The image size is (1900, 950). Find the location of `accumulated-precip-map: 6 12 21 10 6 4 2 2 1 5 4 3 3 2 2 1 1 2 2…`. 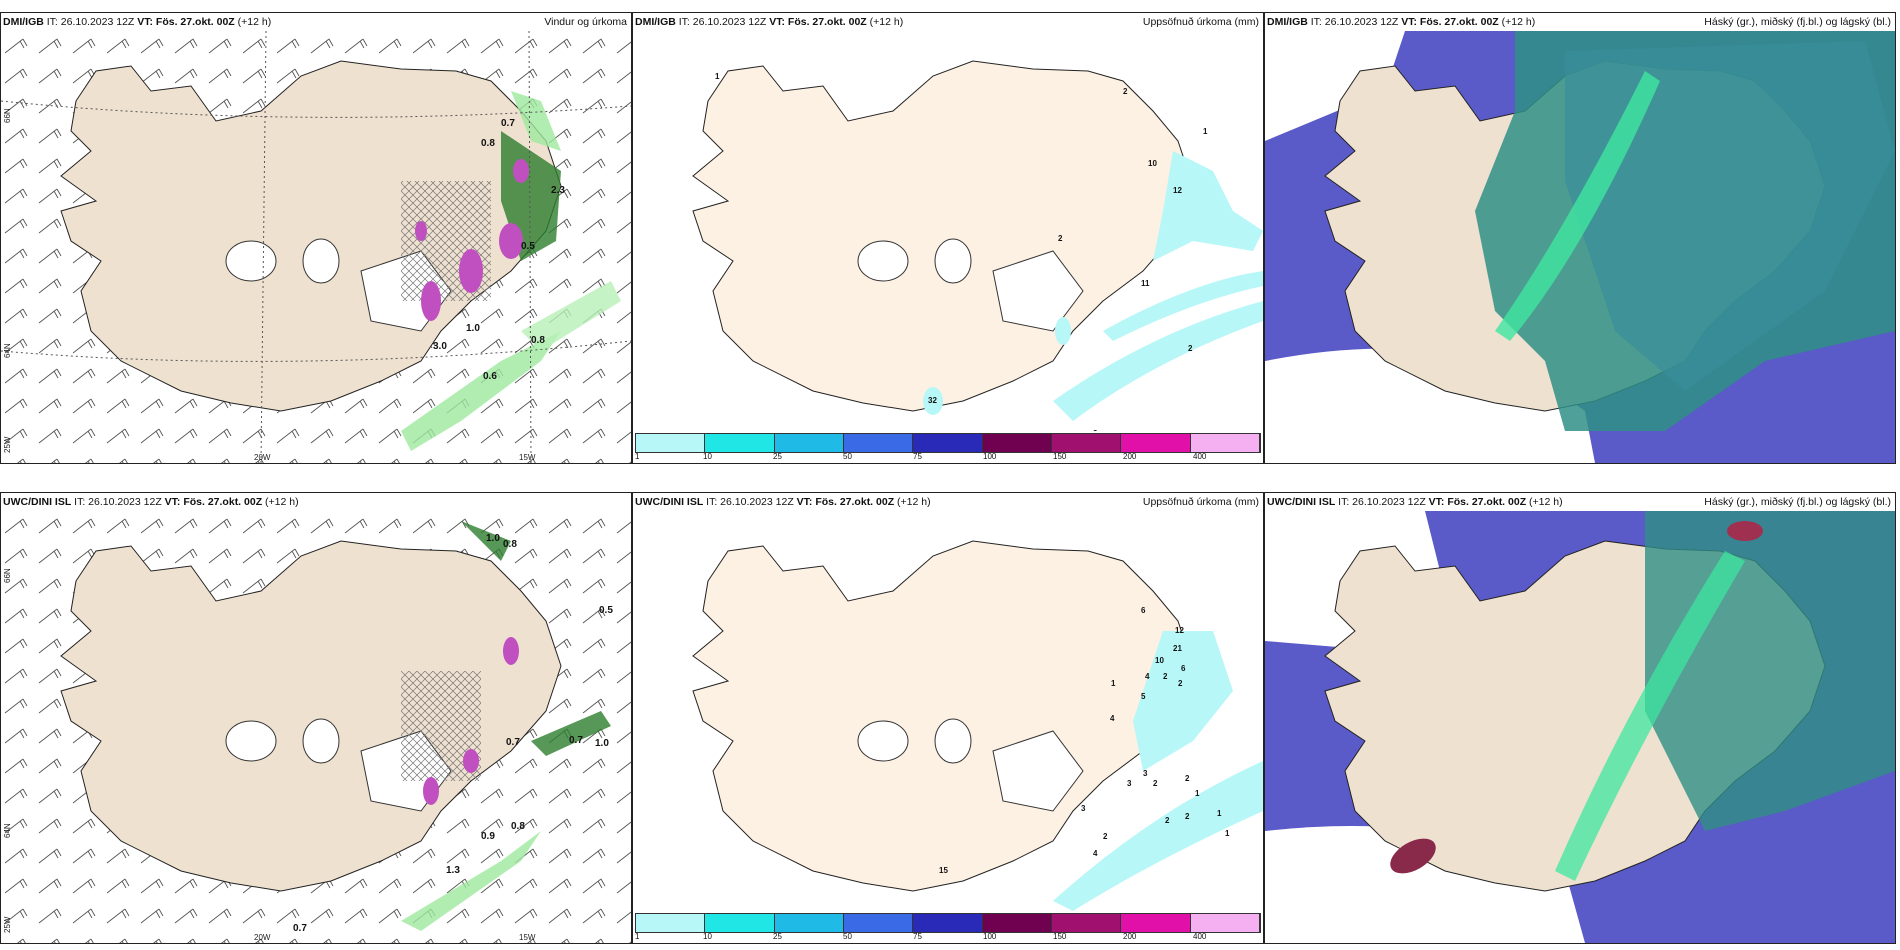

accumulated-precip-map: 6 12 21 10 6 4 2 2 1 5 4 3 3 2 2 1 1 2 2… is located at coordinates (977, 725).